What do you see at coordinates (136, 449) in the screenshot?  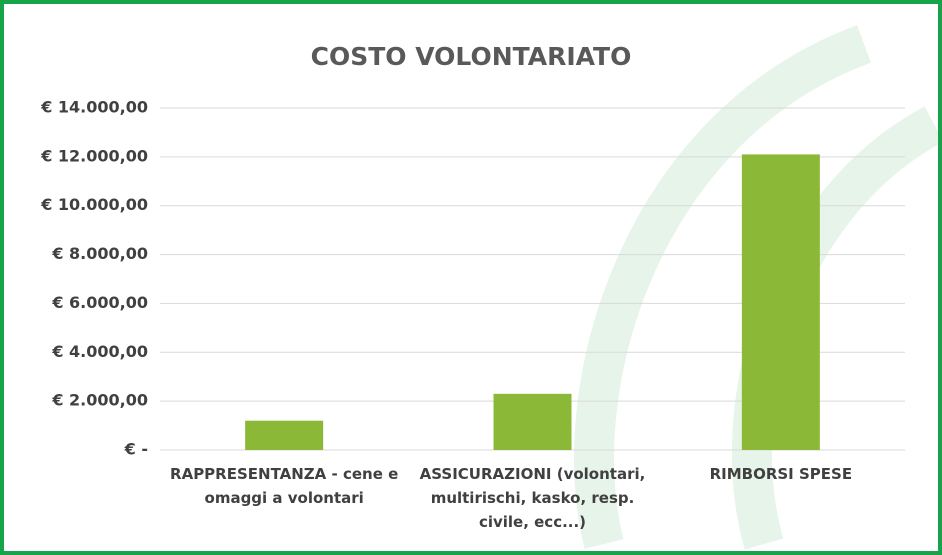 I see `y-tick-label: € -` at bounding box center [136, 449].